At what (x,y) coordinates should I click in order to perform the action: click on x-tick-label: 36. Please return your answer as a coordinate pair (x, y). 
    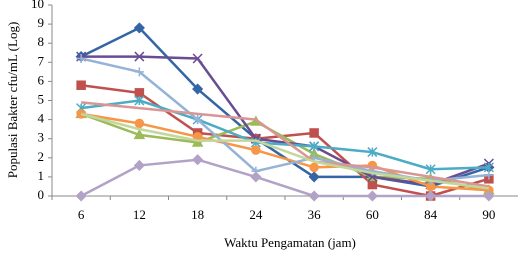
    Looking at the image, I should click on (315, 214).